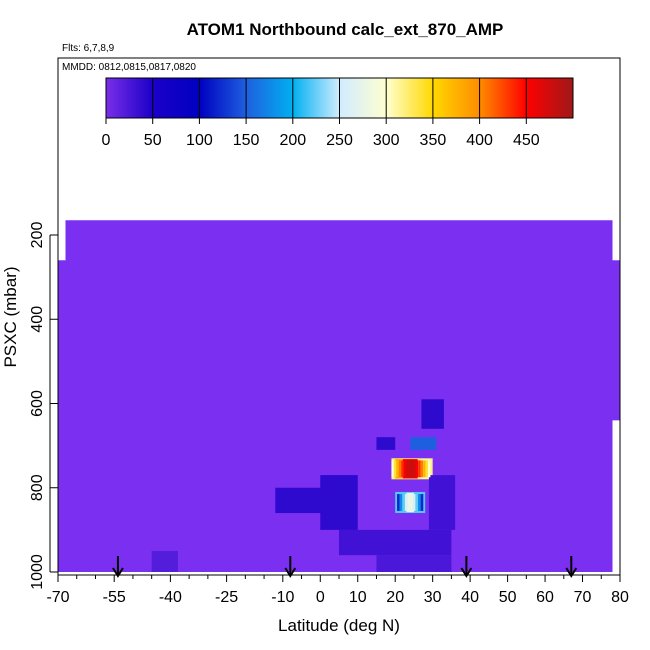  Describe the element at coordinates (583, 597) in the screenshot. I see `x-tick-label: 70` at that location.